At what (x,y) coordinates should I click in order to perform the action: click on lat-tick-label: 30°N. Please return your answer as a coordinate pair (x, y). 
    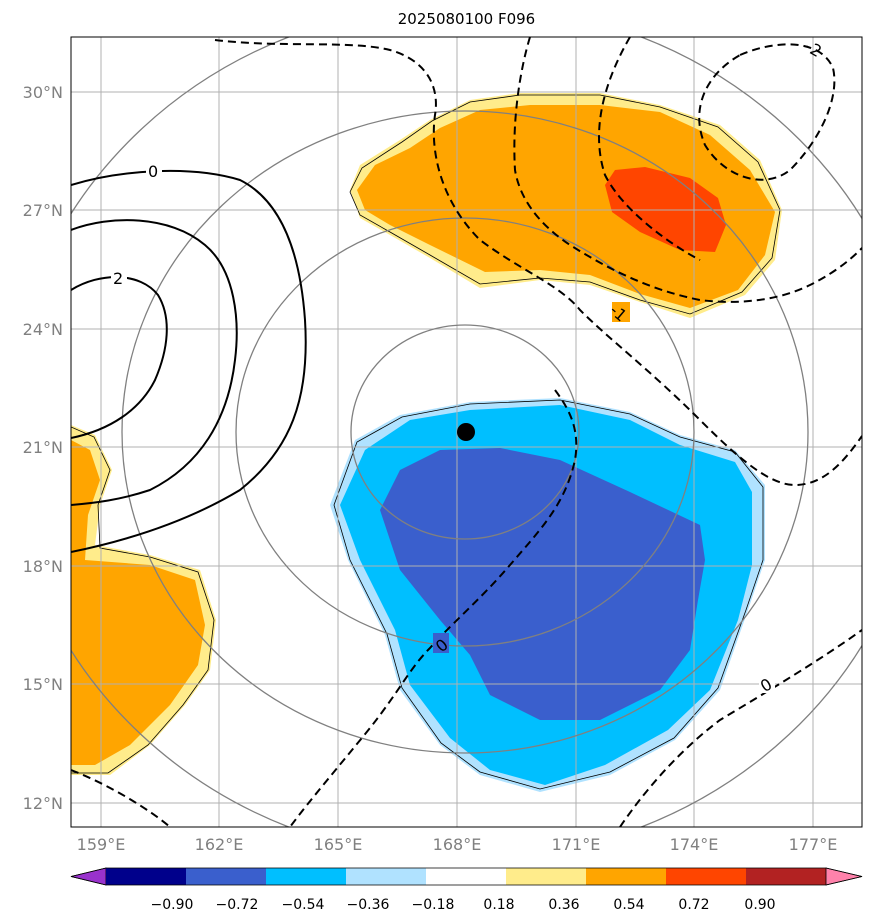
    Looking at the image, I should click on (43, 92).